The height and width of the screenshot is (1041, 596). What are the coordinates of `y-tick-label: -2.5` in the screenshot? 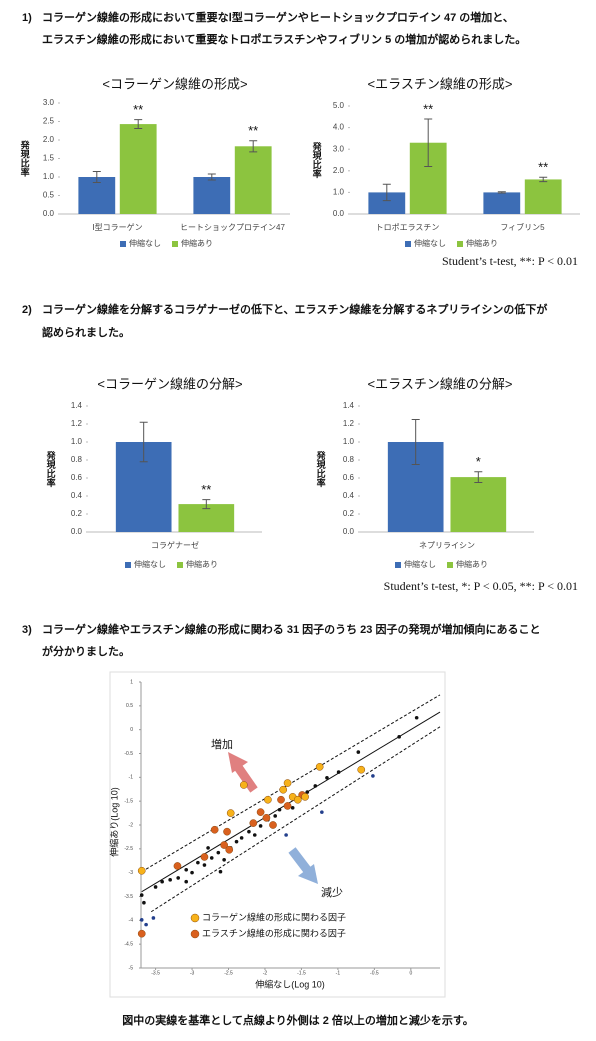 It's located at (128, 849).